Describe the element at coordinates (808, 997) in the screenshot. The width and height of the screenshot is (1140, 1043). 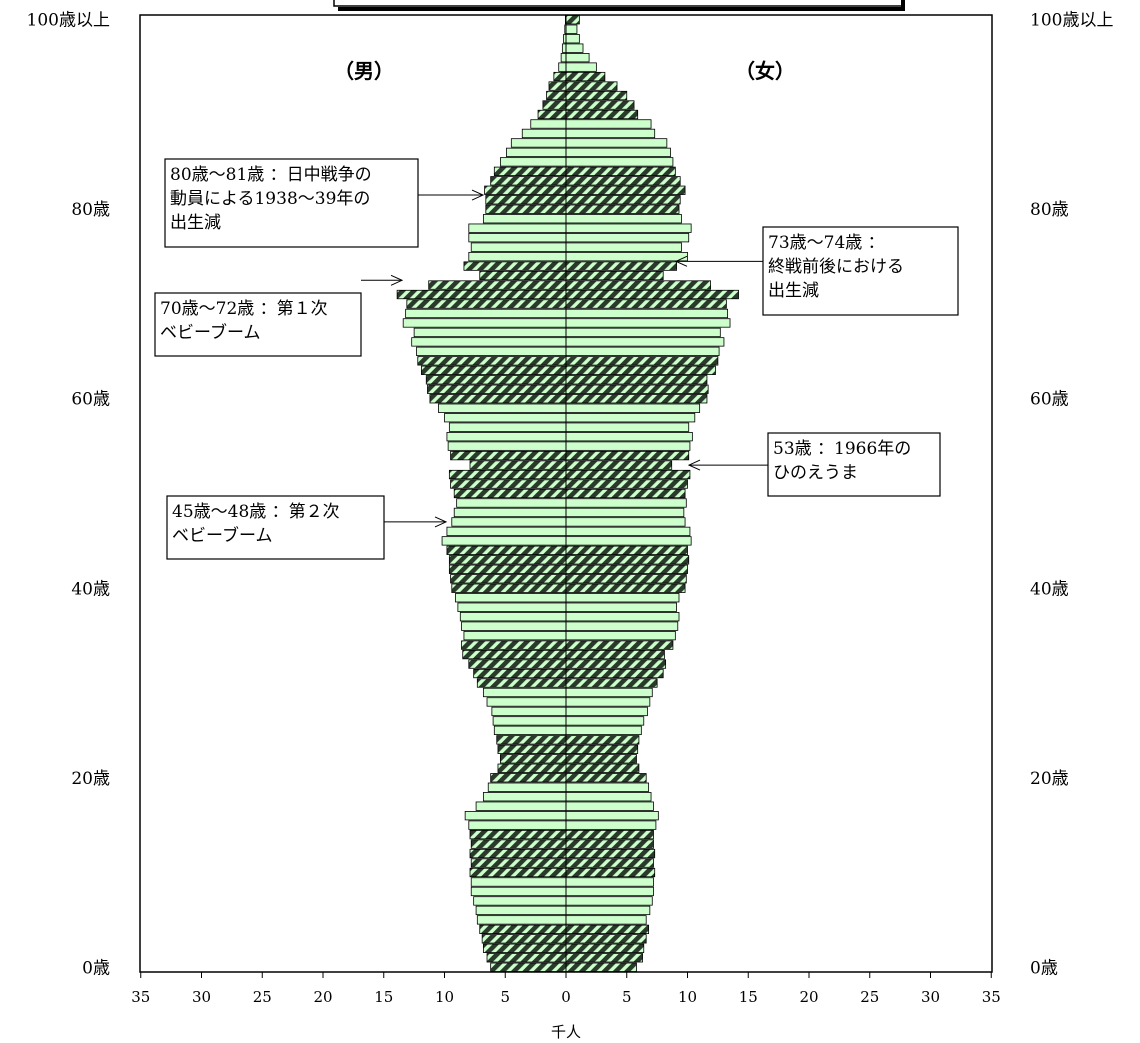
I see `x-tick-label: 20` at that location.